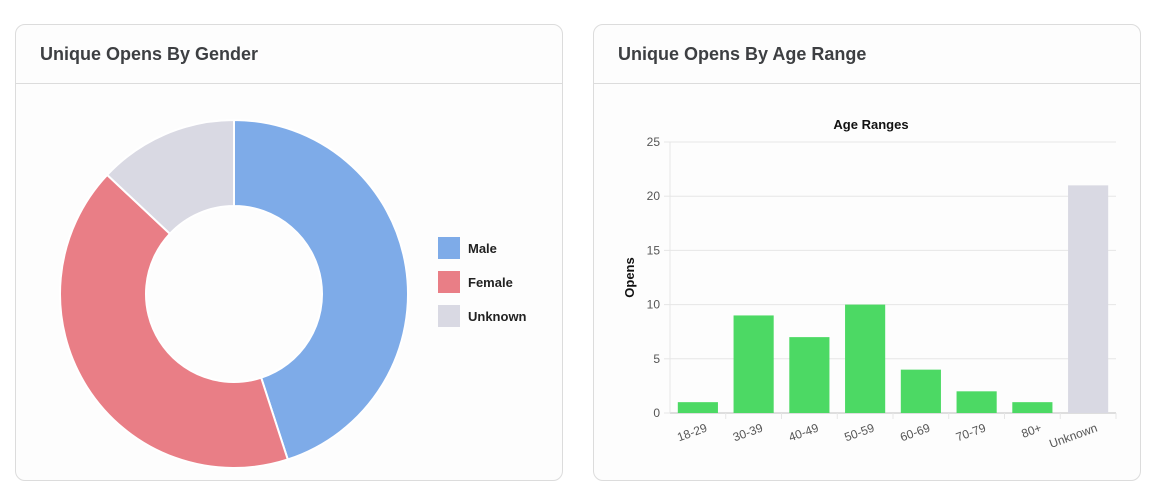 The width and height of the screenshot is (1156, 483). Describe the element at coordinates (1088, 299) in the screenshot. I see `bar-unknown` at that location.